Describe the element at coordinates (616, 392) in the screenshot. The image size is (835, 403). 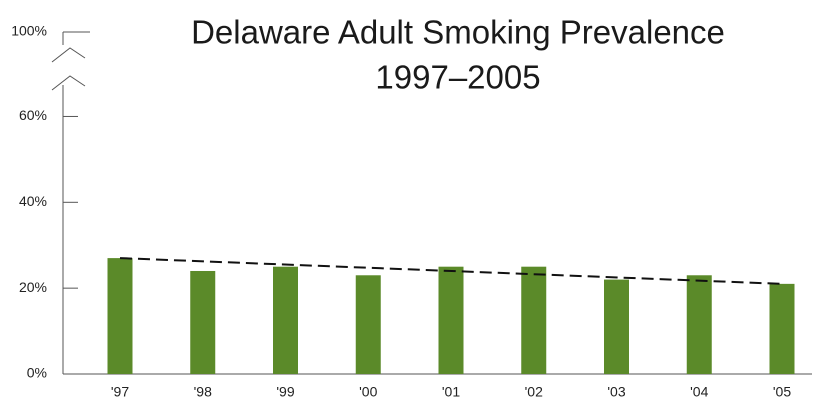
I see `x-tick-label: '03` at that location.